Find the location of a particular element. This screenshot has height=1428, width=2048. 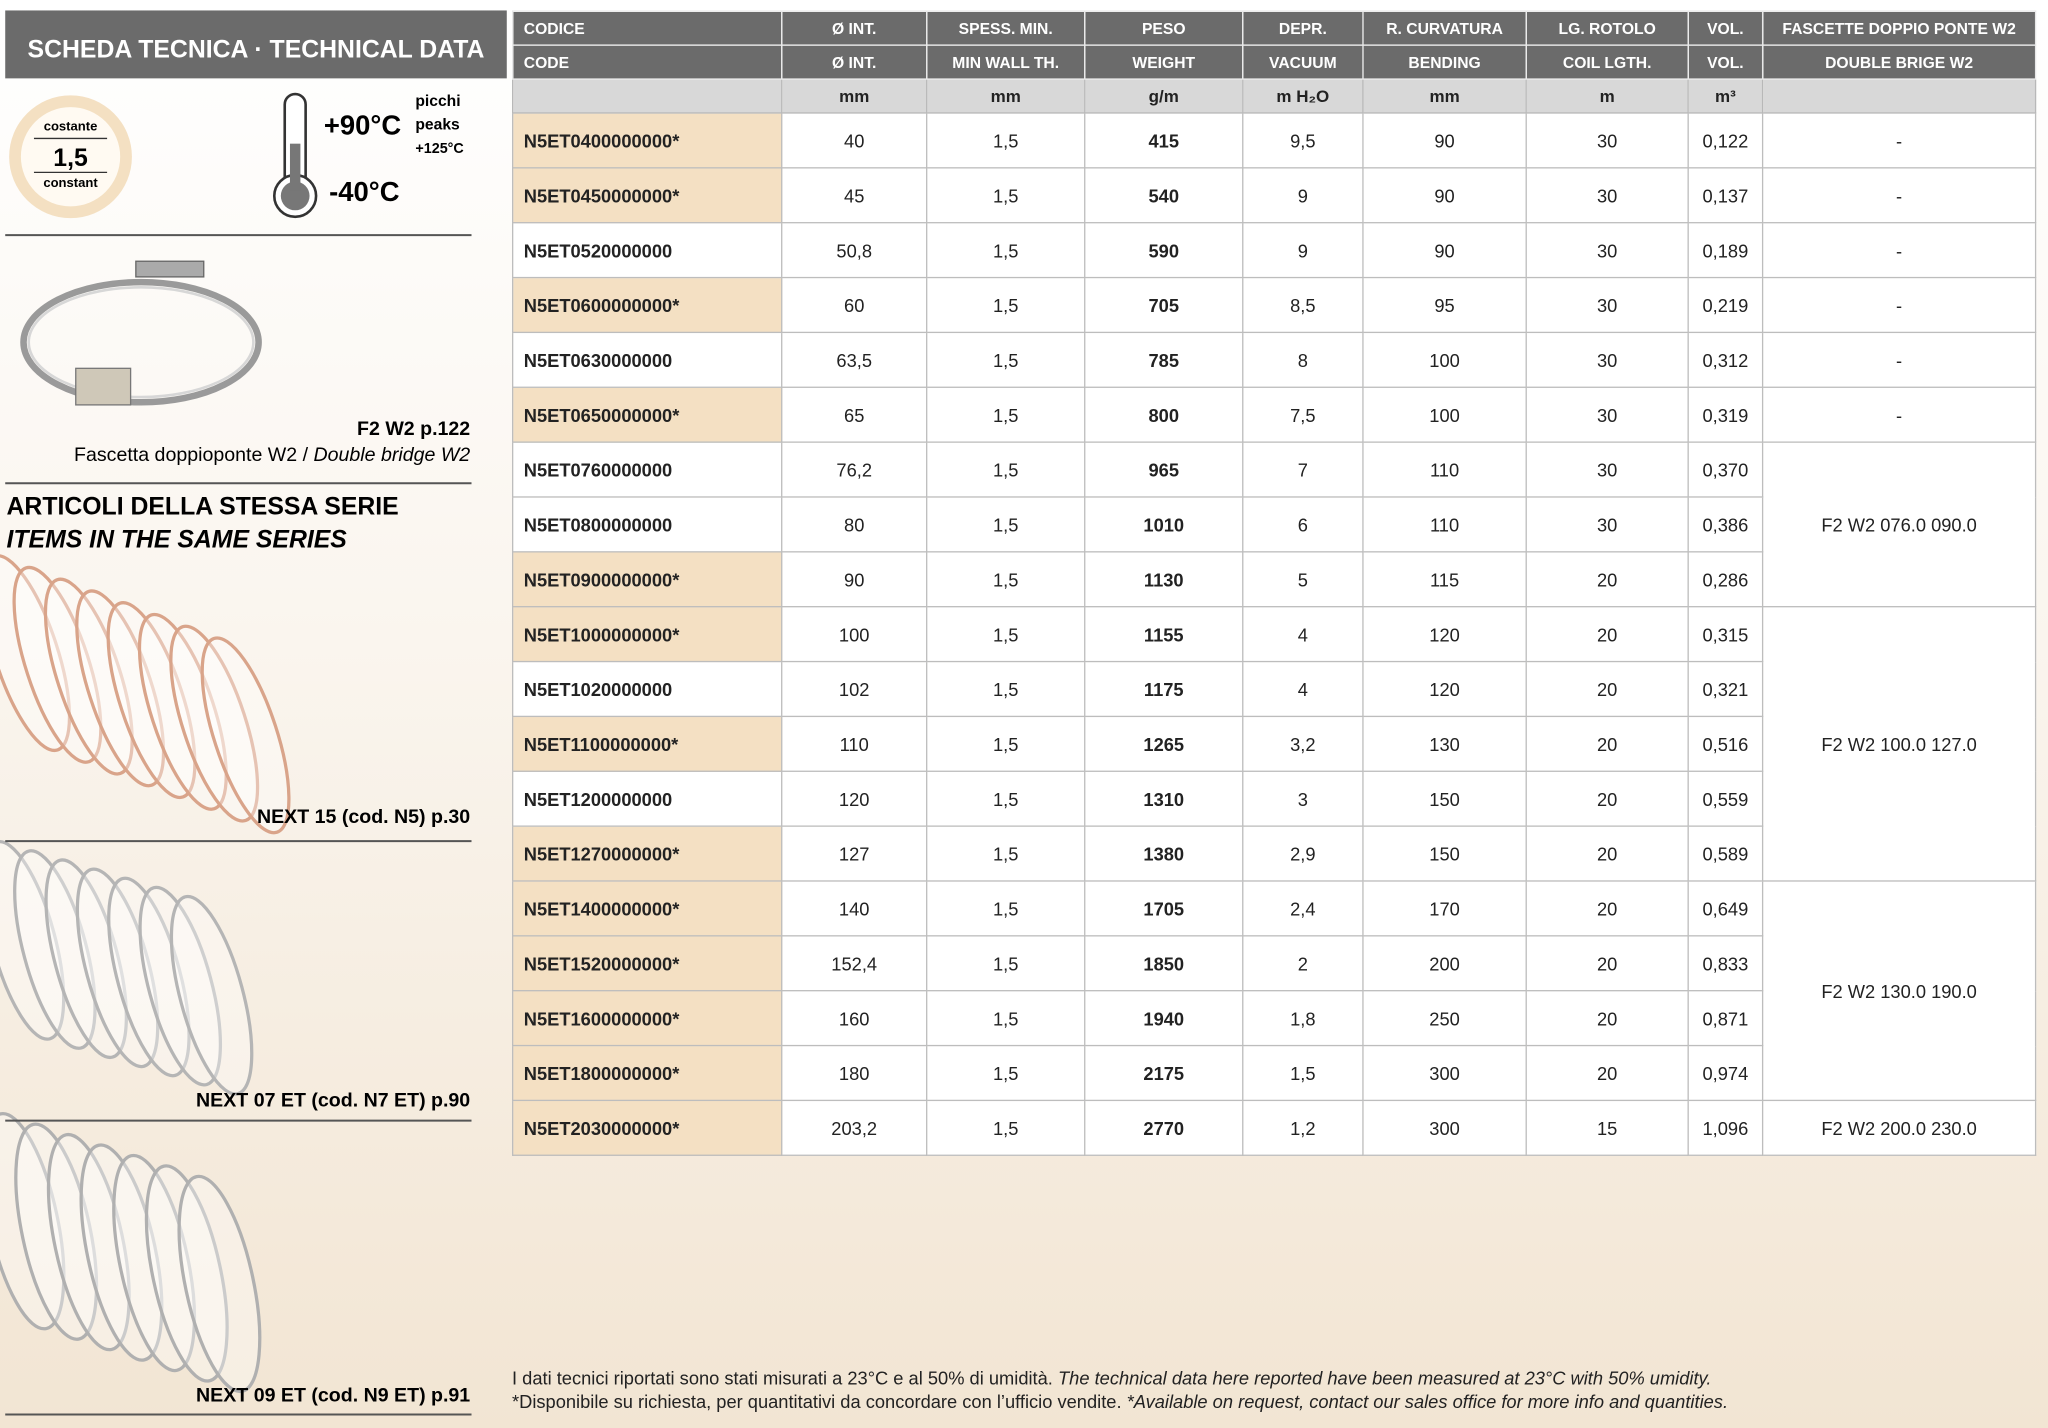

cell: 0,370 is located at coordinates (1725, 469).